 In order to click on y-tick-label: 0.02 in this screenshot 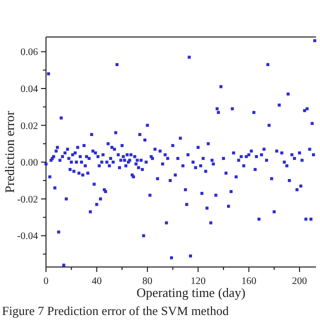, I will do `click(29, 126)`.